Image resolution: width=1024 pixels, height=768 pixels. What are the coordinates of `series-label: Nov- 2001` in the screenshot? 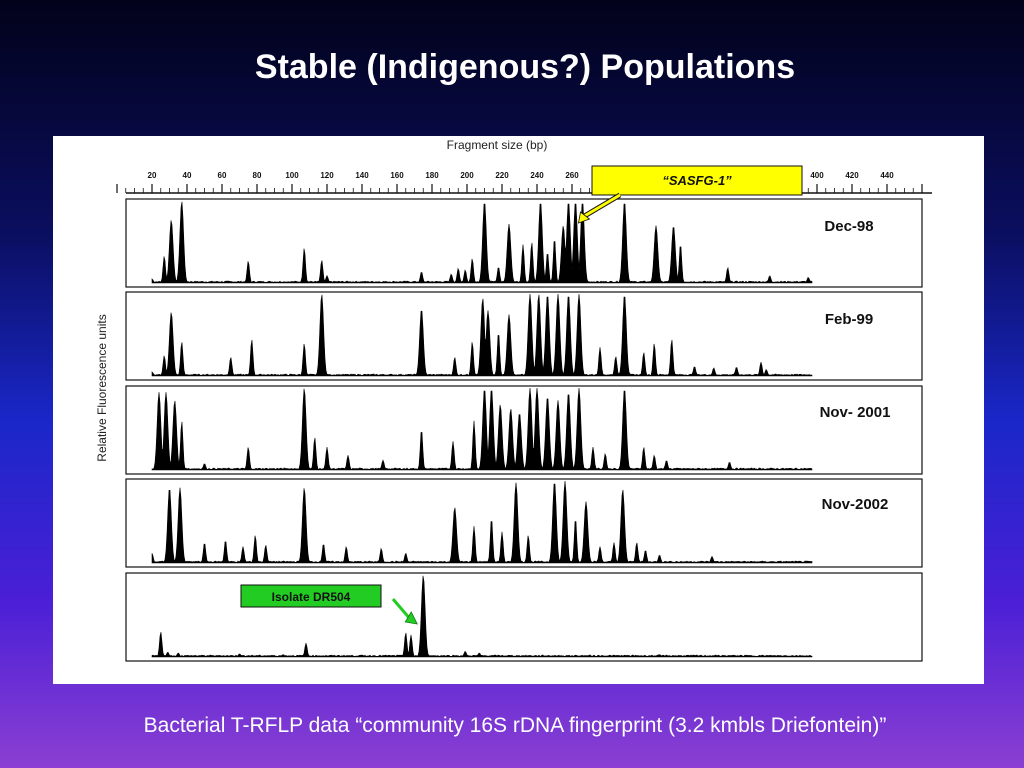 It's located at (855, 412).